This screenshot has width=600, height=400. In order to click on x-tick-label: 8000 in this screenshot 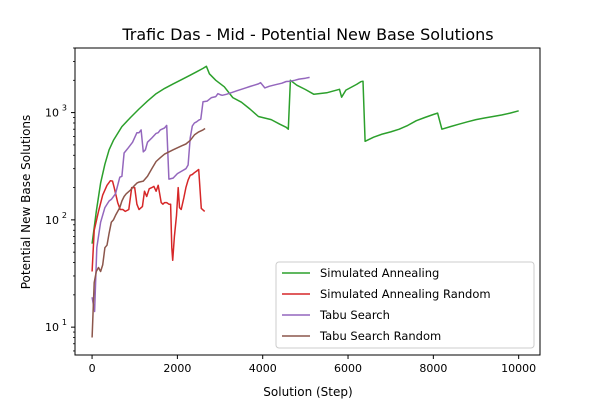, I will do `click(433, 368)`.